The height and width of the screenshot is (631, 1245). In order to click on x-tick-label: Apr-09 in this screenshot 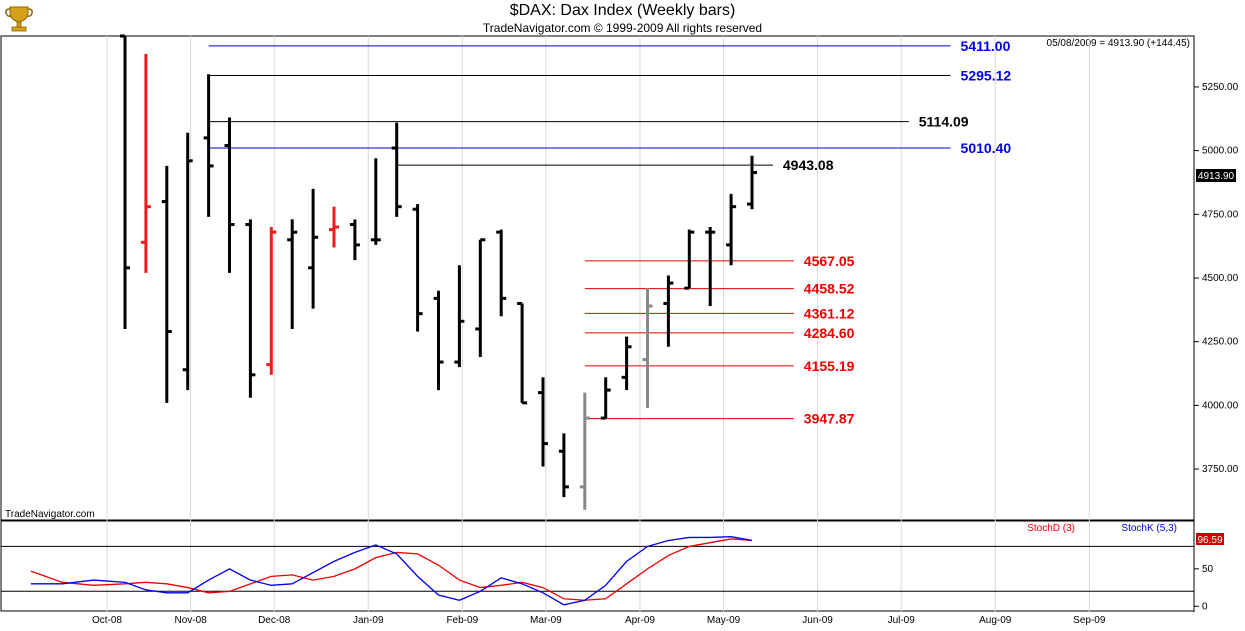, I will do `click(640, 620)`.